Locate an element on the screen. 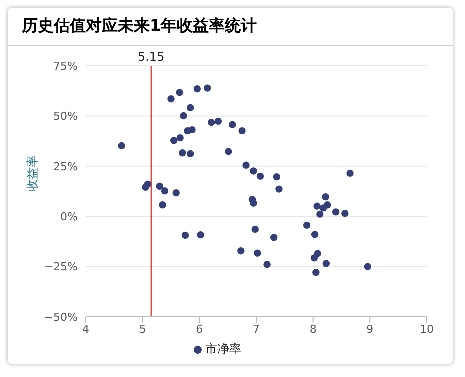  x-tick-label: 5 is located at coordinates (142, 329).